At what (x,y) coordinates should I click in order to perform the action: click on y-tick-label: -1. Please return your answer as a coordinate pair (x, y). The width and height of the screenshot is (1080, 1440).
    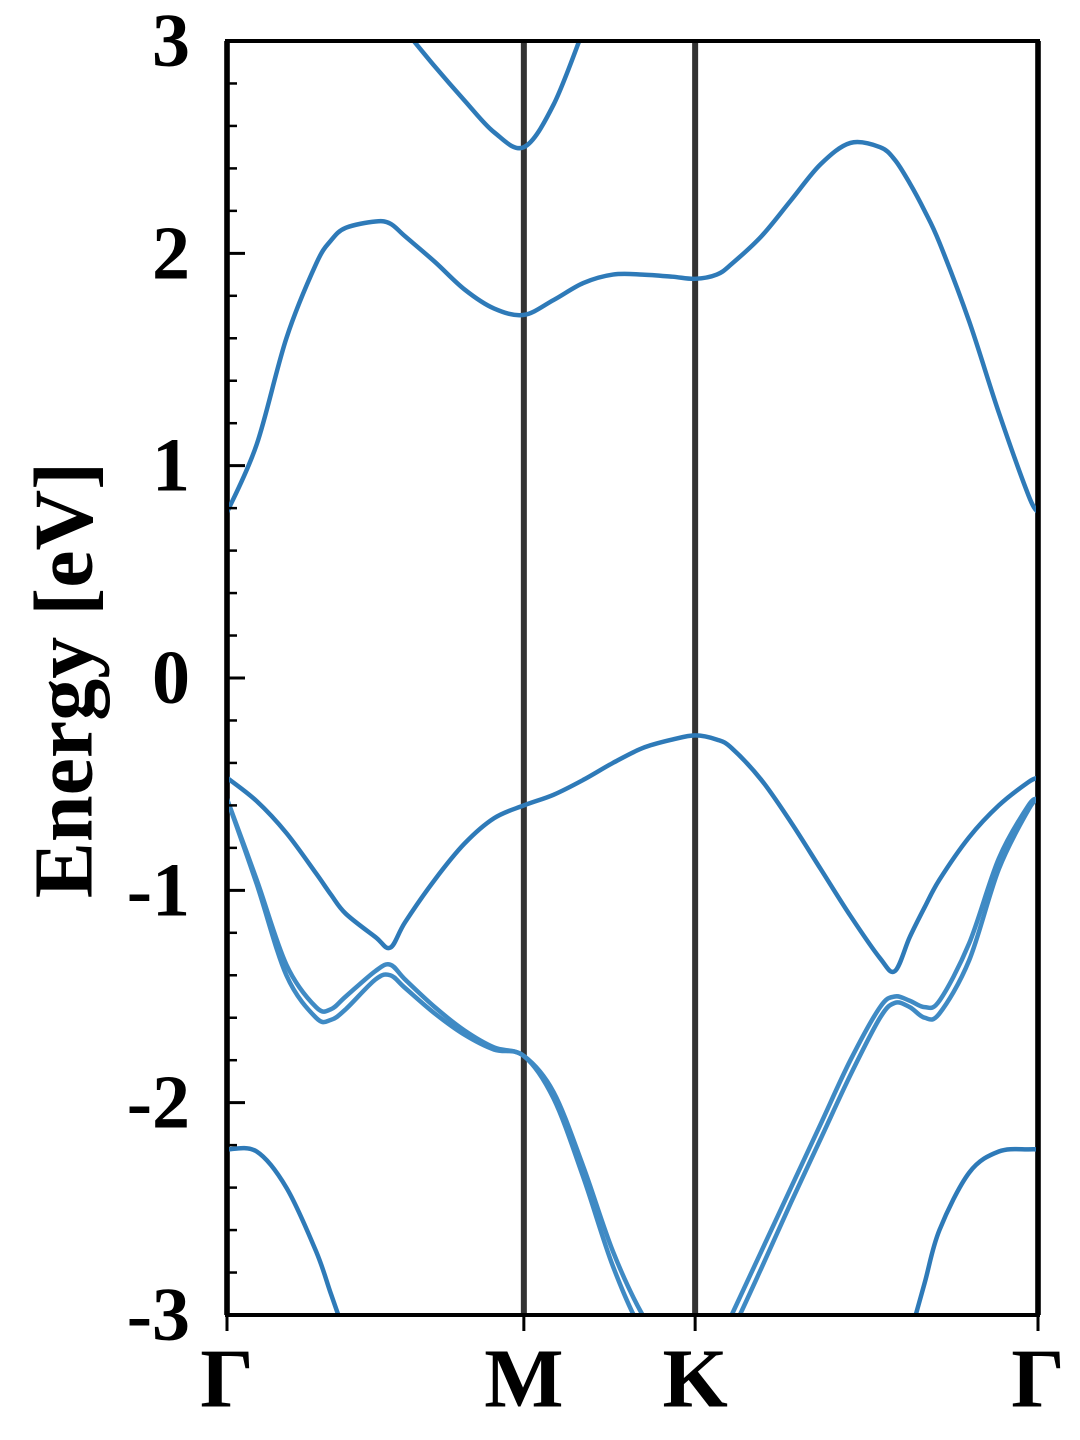
    Looking at the image, I should click on (158, 890).